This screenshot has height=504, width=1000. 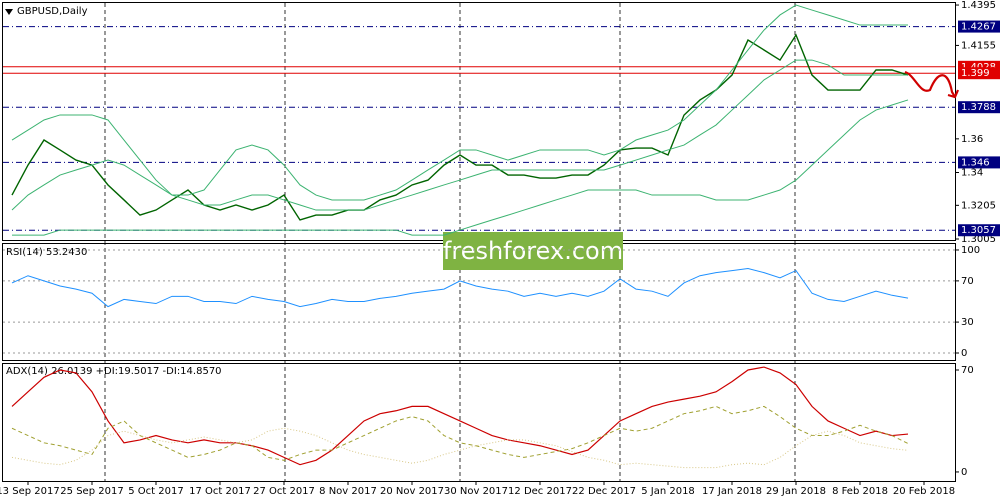 What do you see at coordinates (932, 84) in the screenshot?
I see `forecast-arrow` at bounding box center [932, 84].